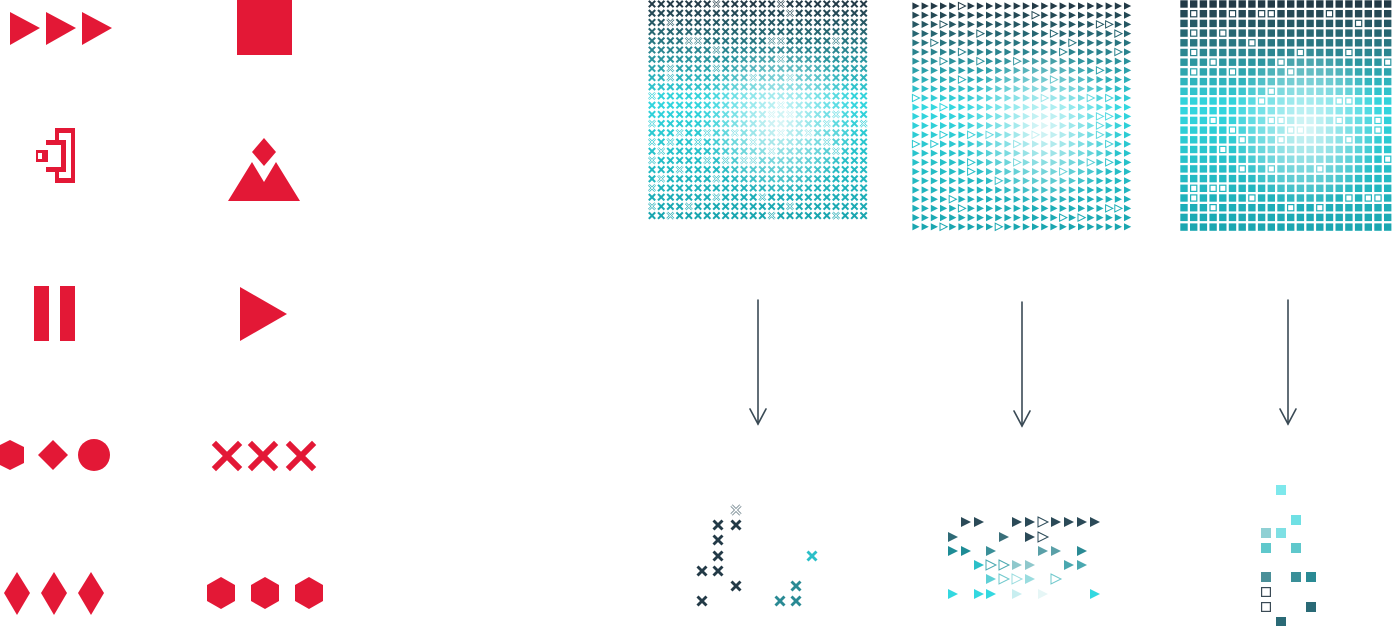 The image size is (1398, 626). What do you see at coordinates (55, 155) in the screenshot?
I see `bracket-icon` at bounding box center [55, 155].